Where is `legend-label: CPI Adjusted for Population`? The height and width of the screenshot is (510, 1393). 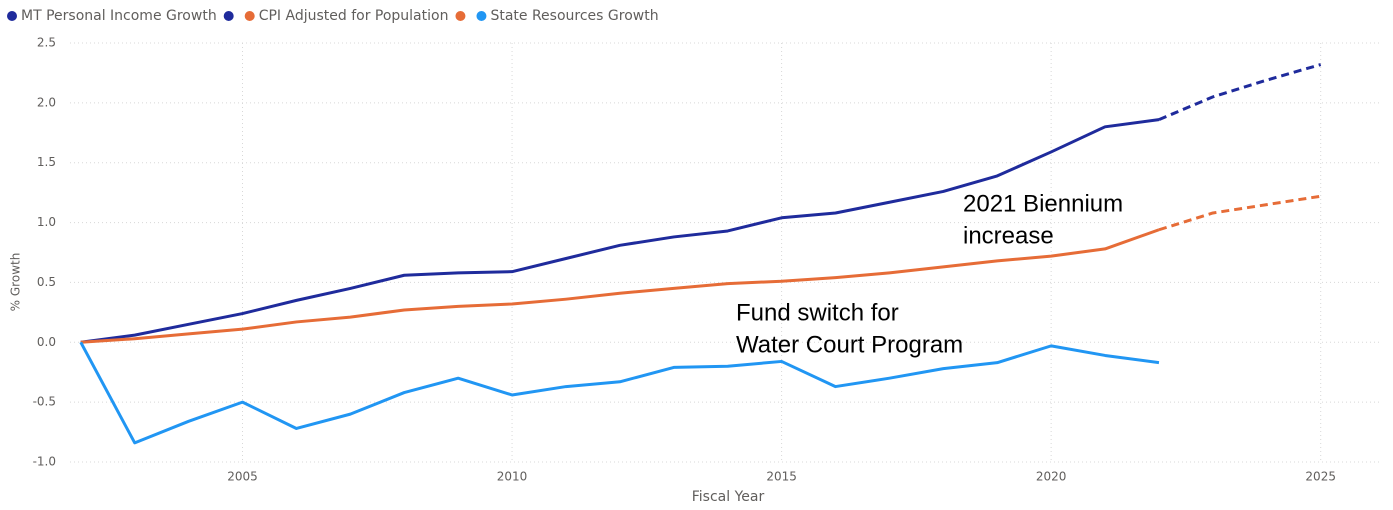 legend-label: CPI Adjusted for Population is located at coordinates (354, 16).